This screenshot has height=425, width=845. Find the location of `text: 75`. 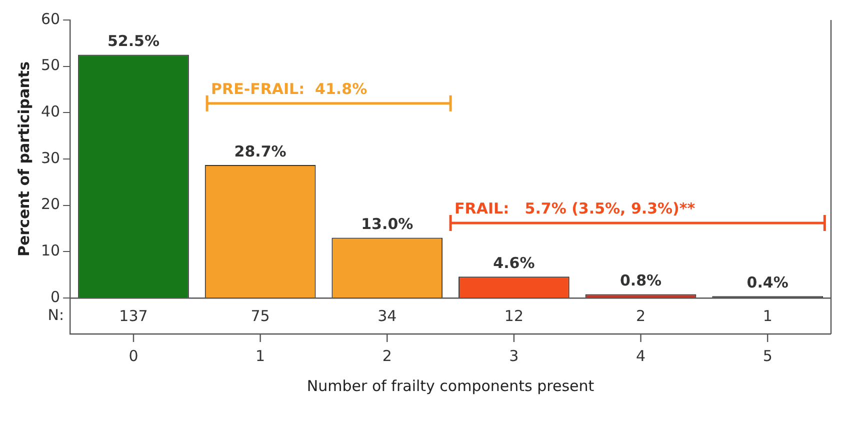

text: 75 is located at coordinates (260, 315).